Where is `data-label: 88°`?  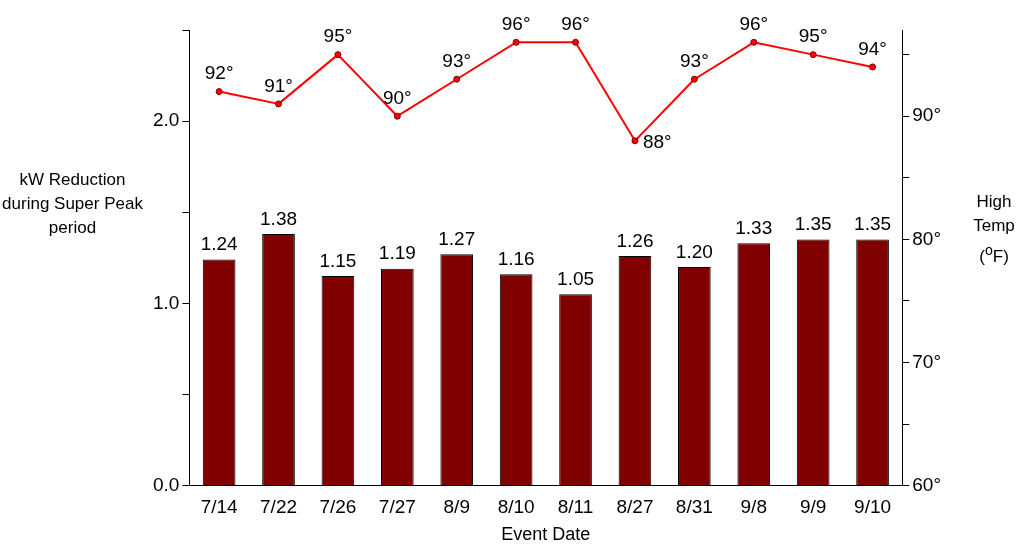
data-label: 88° is located at coordinates (657, 142).